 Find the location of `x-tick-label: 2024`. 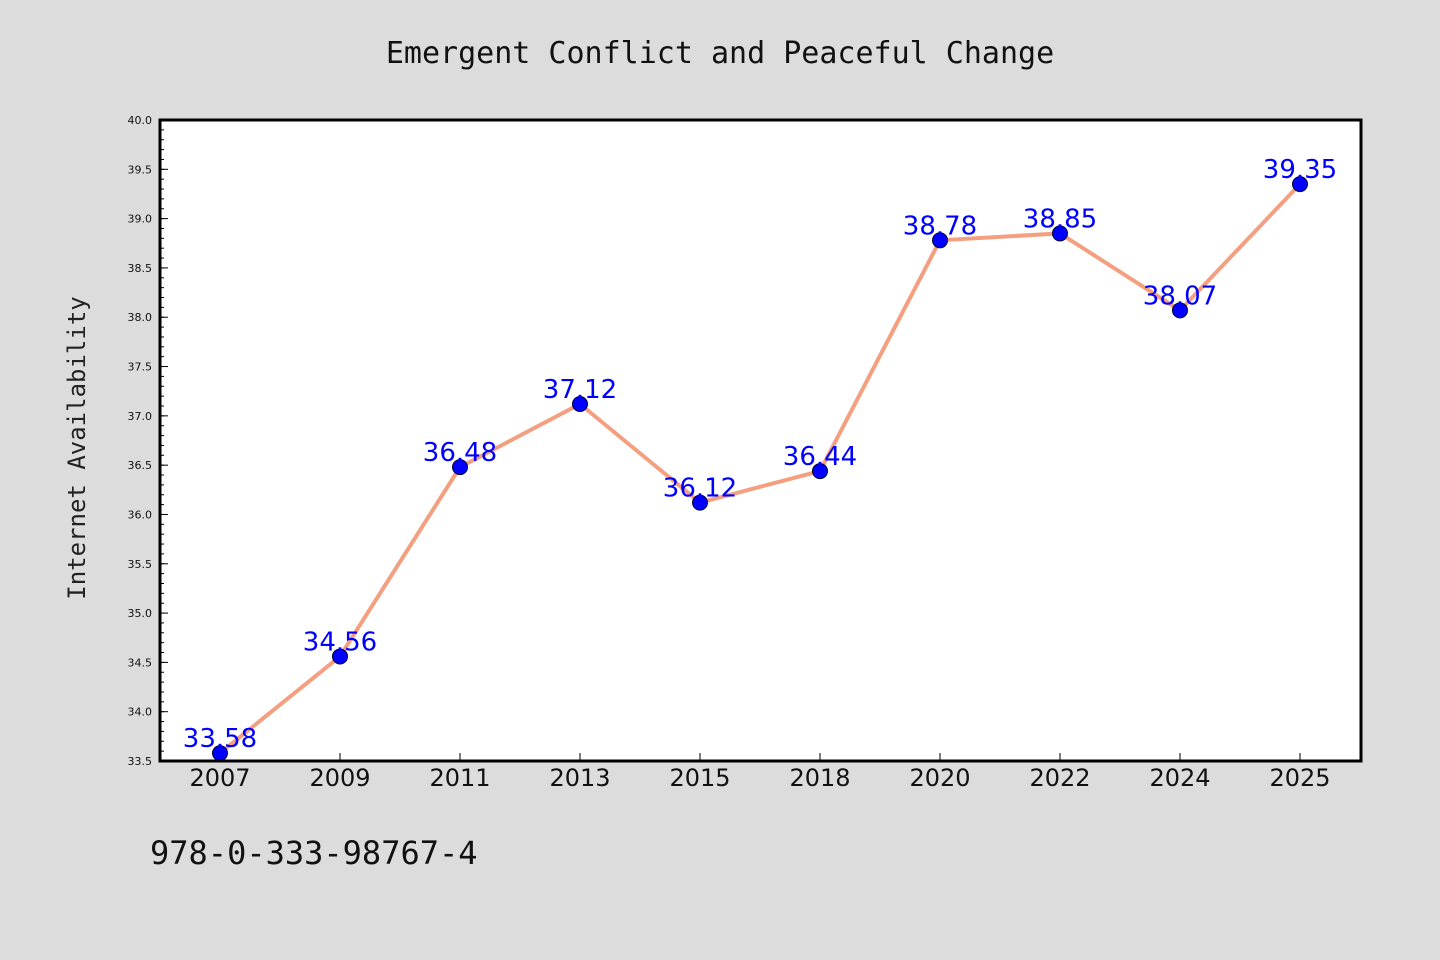

x-tick-label: 2024 is located at coordinates (1179, 778).